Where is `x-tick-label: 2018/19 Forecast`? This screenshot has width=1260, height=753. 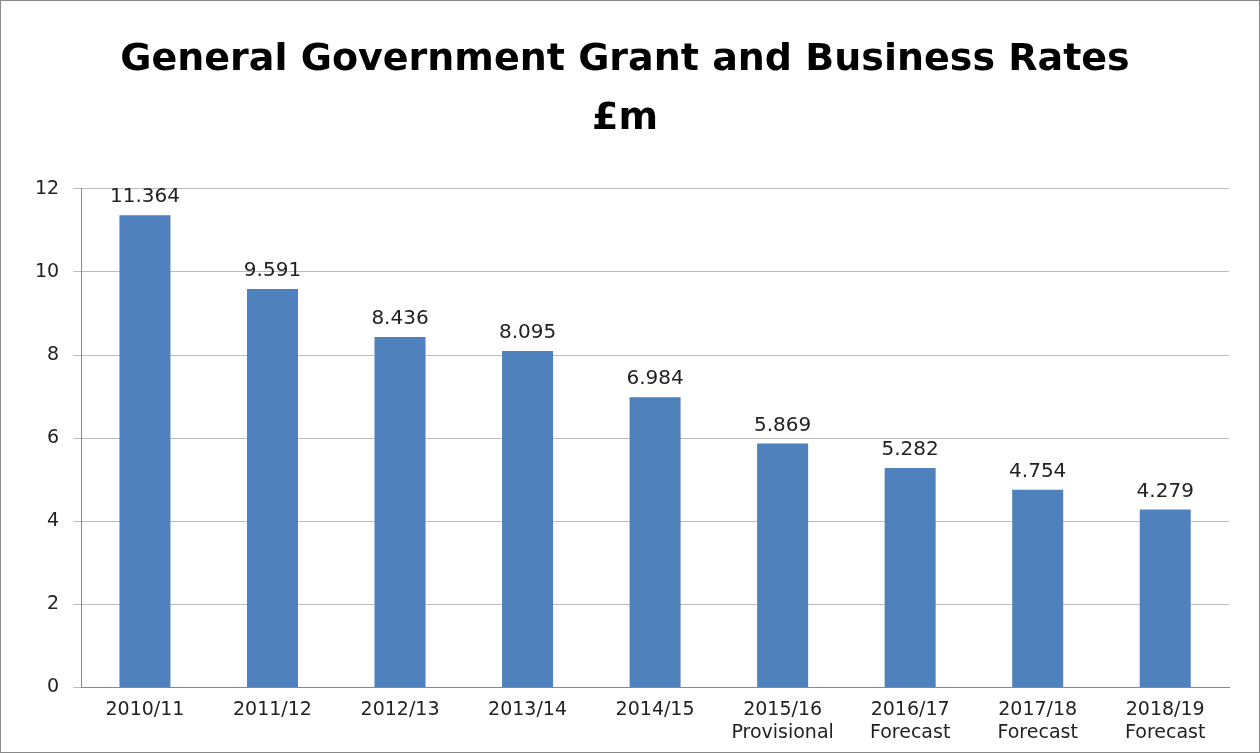 x-tick-label: 2018/19 Forecast is located at coordinates (1165, 719).